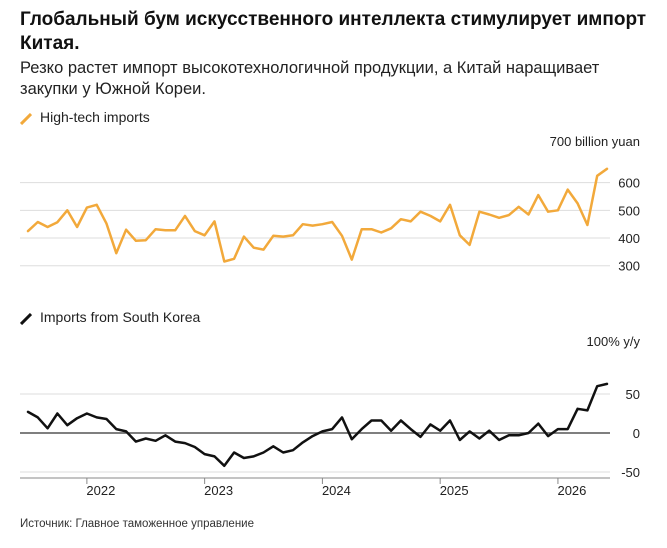 This screenshot has height=548, width=667. Describe the element at coordinates (95, 117) in the screenshot. I see `legend-hightech-label: High-tech imports` at that location.